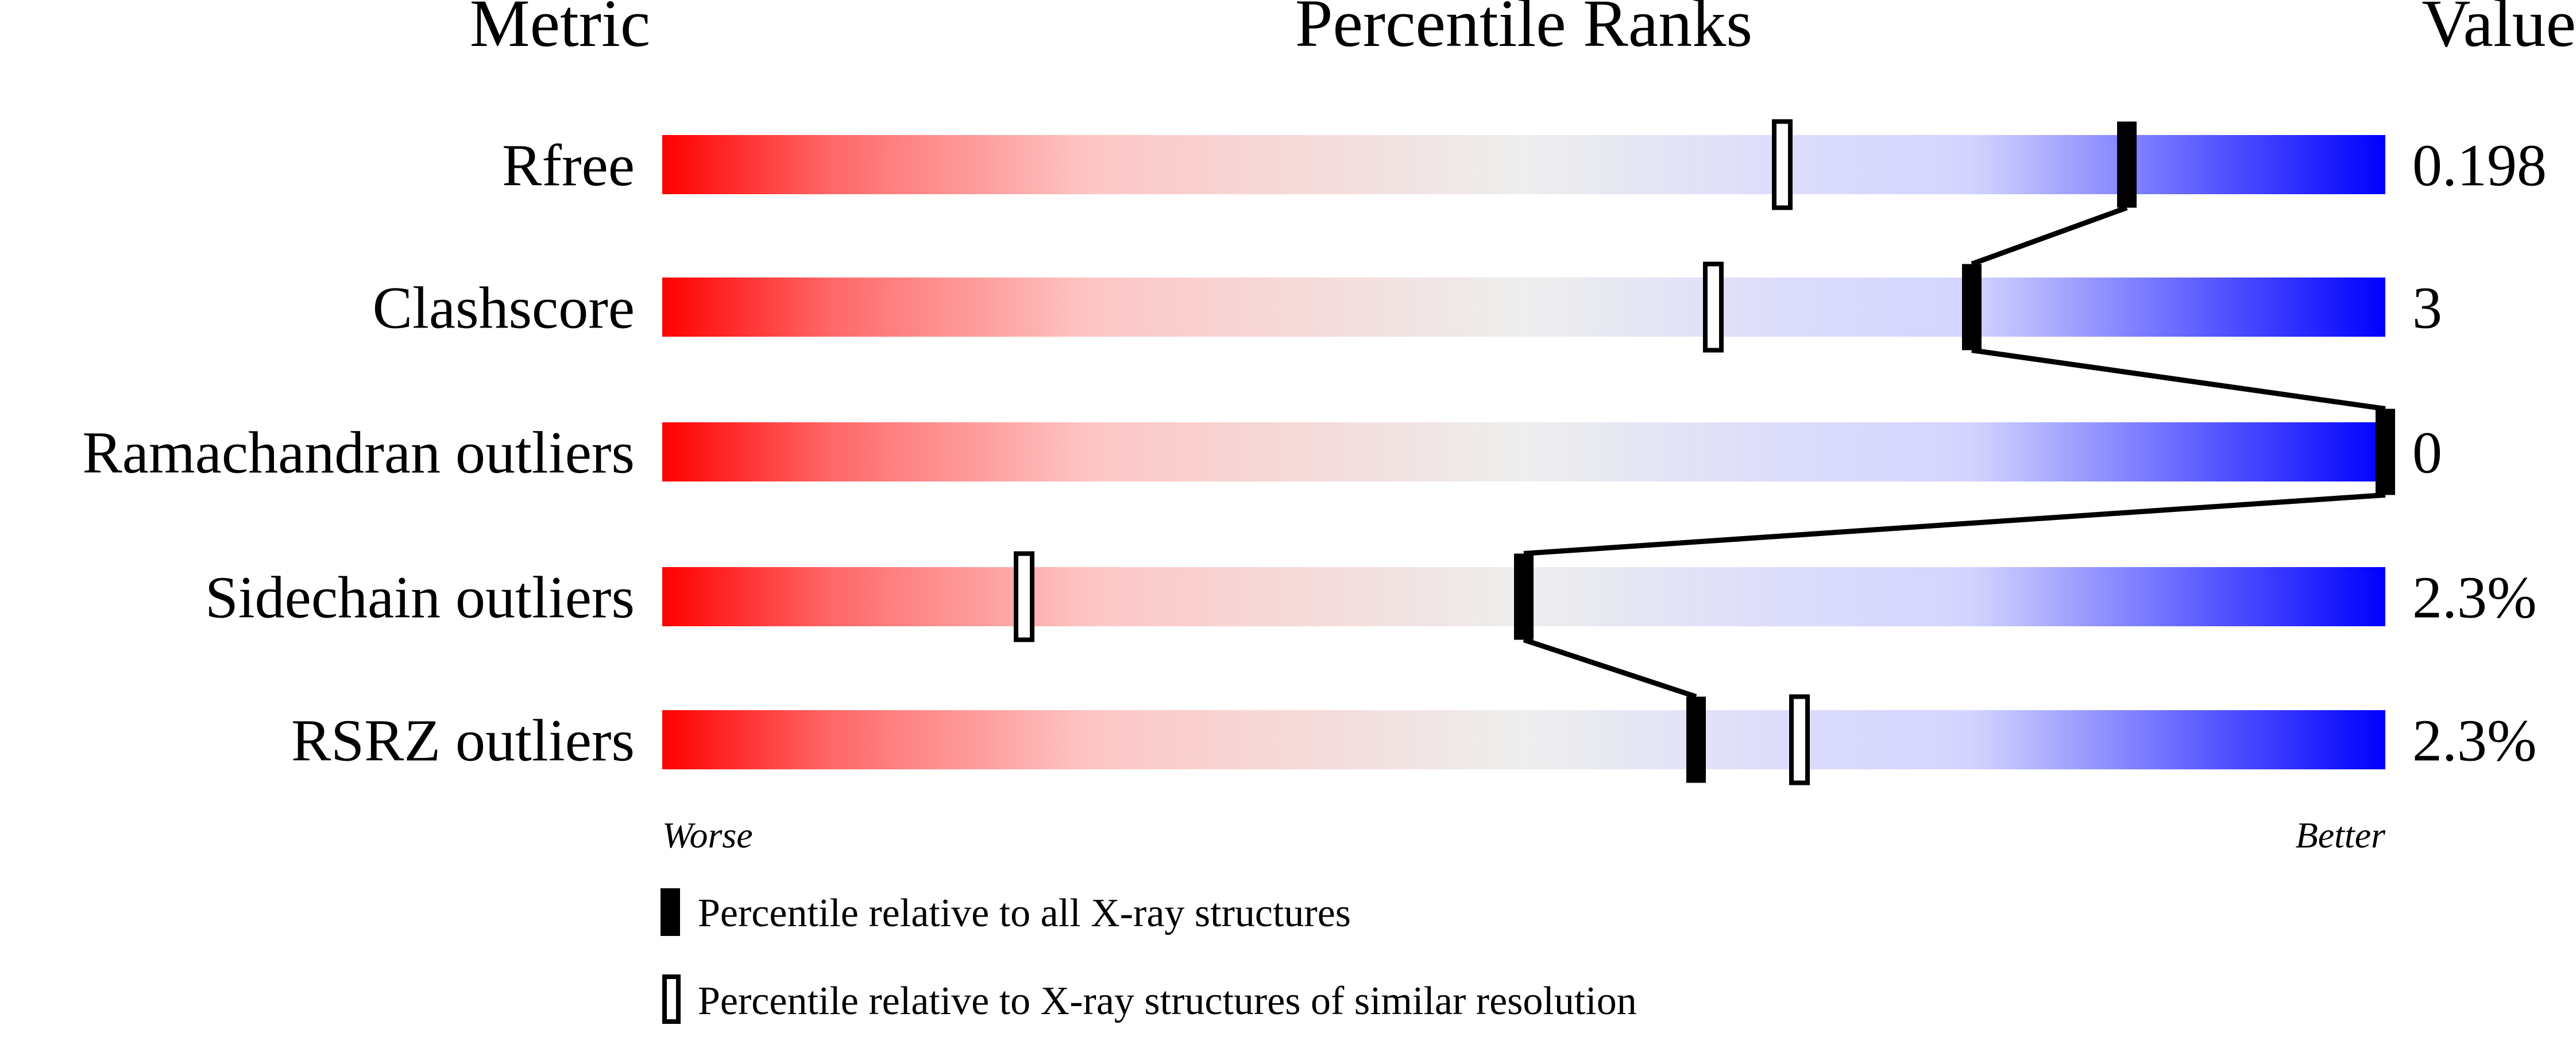  Describe the element at coordinates (2498, 30) in the screenshot. I see `value-header: Value` at that location.